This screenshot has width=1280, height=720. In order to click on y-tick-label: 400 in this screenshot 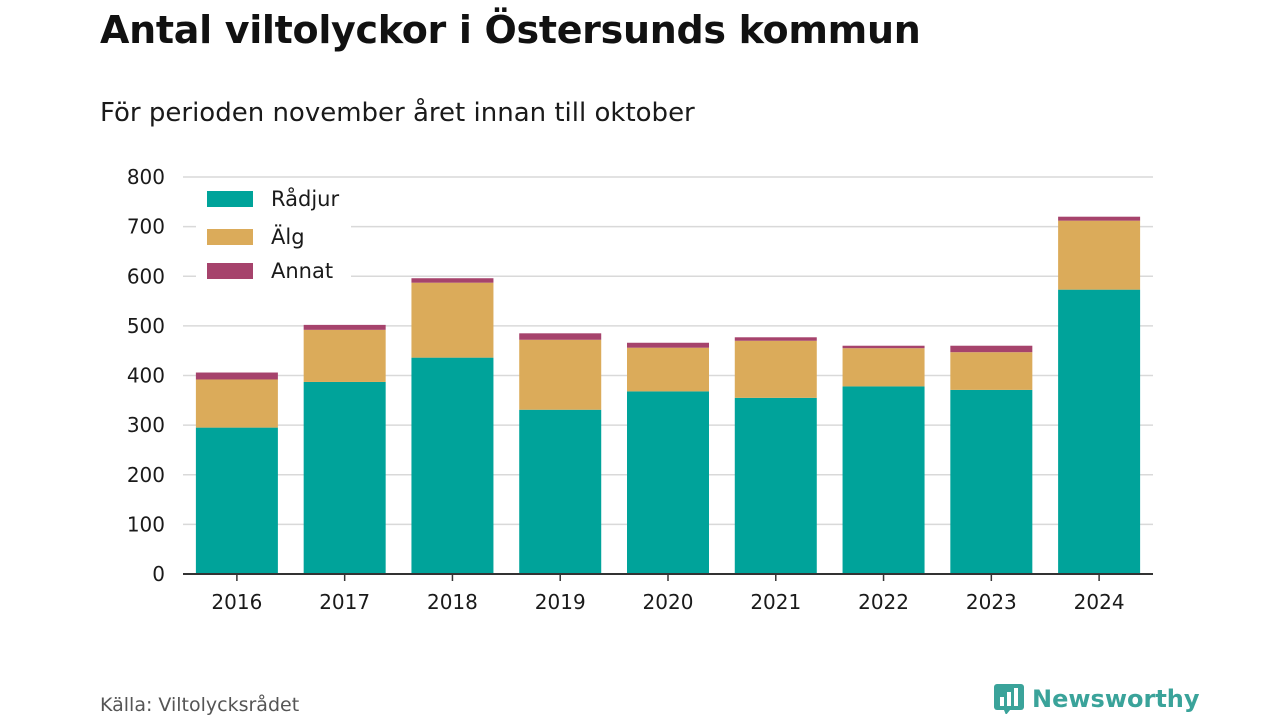, I will do `click(146, 376)`.